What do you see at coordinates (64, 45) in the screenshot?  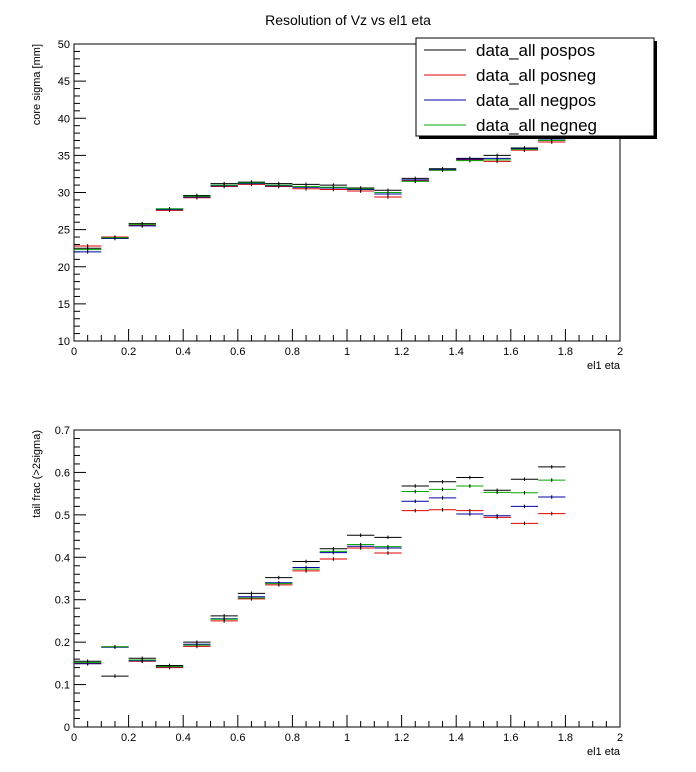 I see `y-tick-label: 50` at bounding box center [64, 45].